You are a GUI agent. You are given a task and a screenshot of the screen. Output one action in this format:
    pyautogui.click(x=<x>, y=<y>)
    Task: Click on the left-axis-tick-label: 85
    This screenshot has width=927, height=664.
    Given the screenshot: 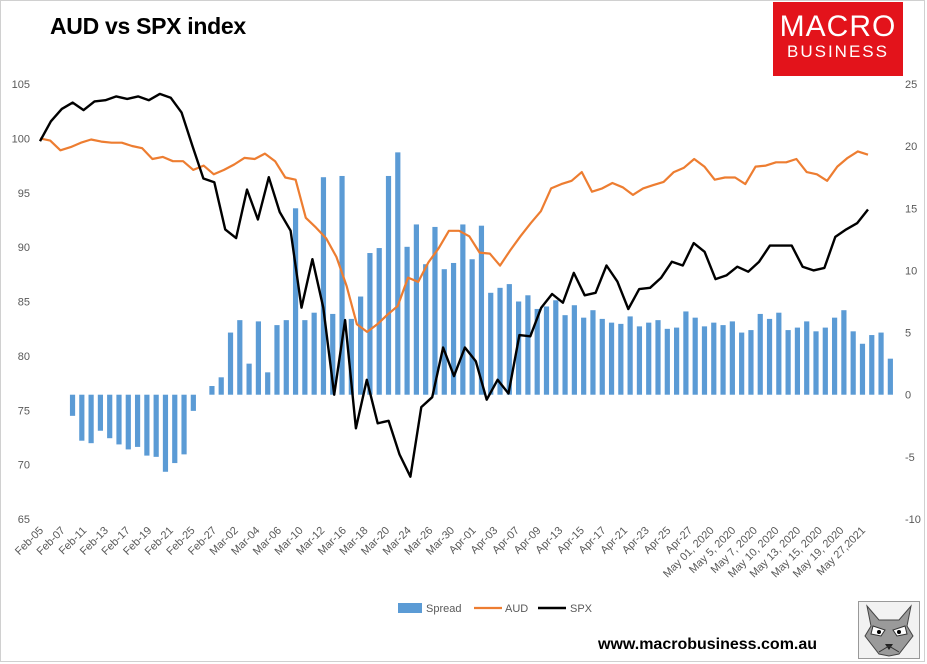 What is the action you would take?
    pyautogui.click(x=24, y=303)
    